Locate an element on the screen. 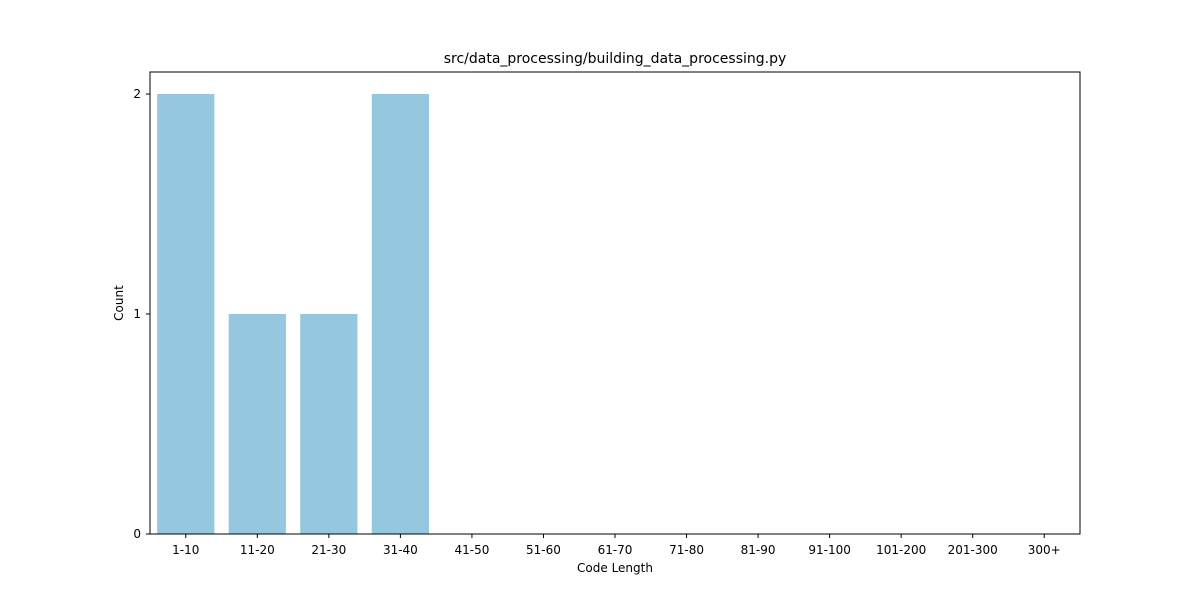 This screenshot has width=1200, height=605. x-tick-label: 101-200 is located at coordinates (901, 550).